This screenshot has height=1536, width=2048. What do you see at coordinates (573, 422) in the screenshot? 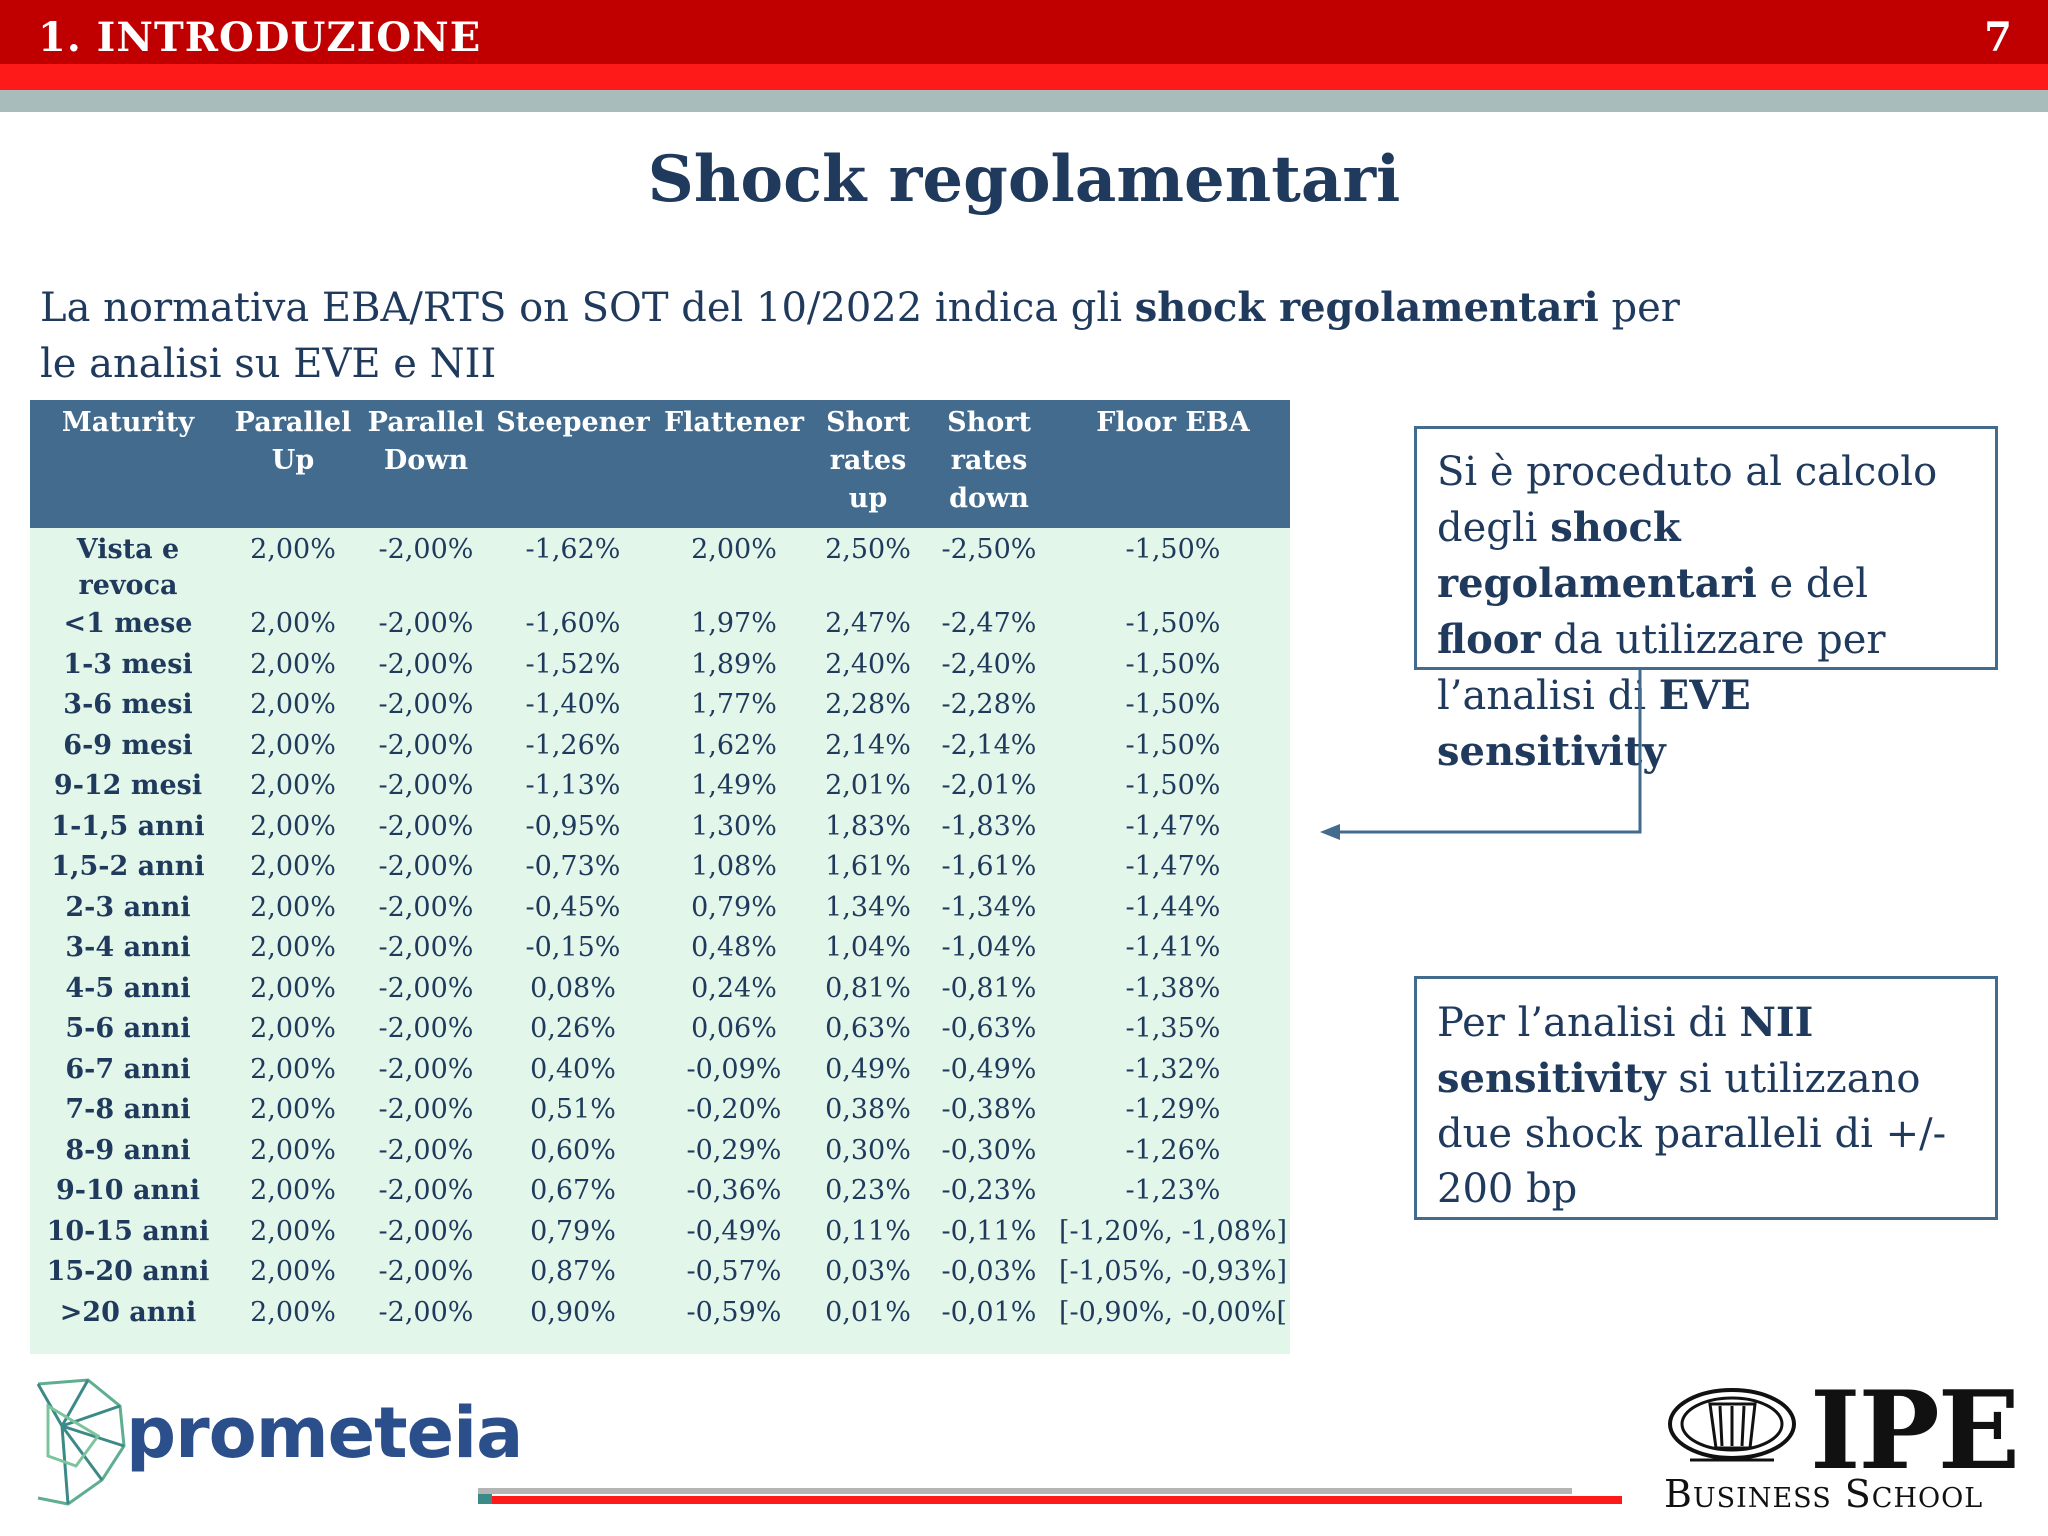
I see `header-cell: Steepener` at bounding box center [573, 422].